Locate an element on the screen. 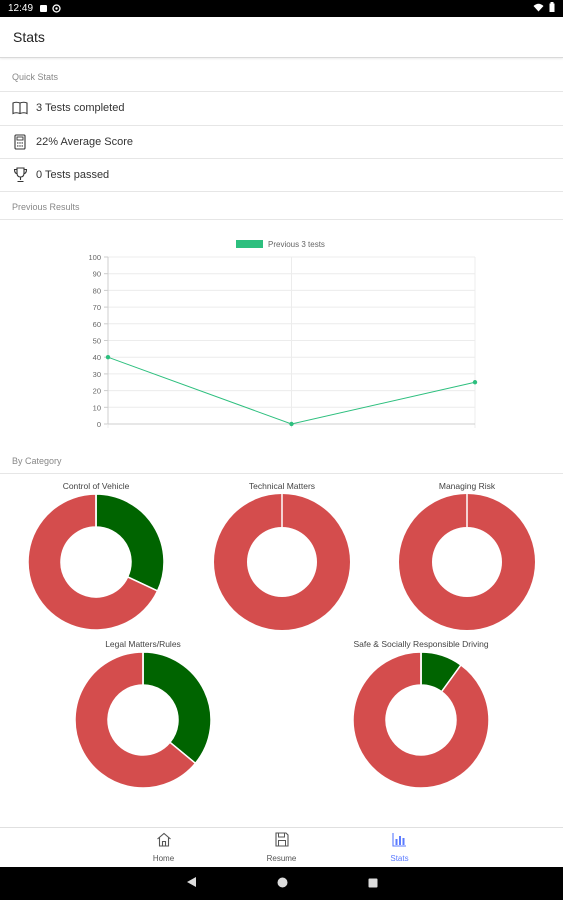  y-tick-label: 60 is located at coordinates (97, 324).